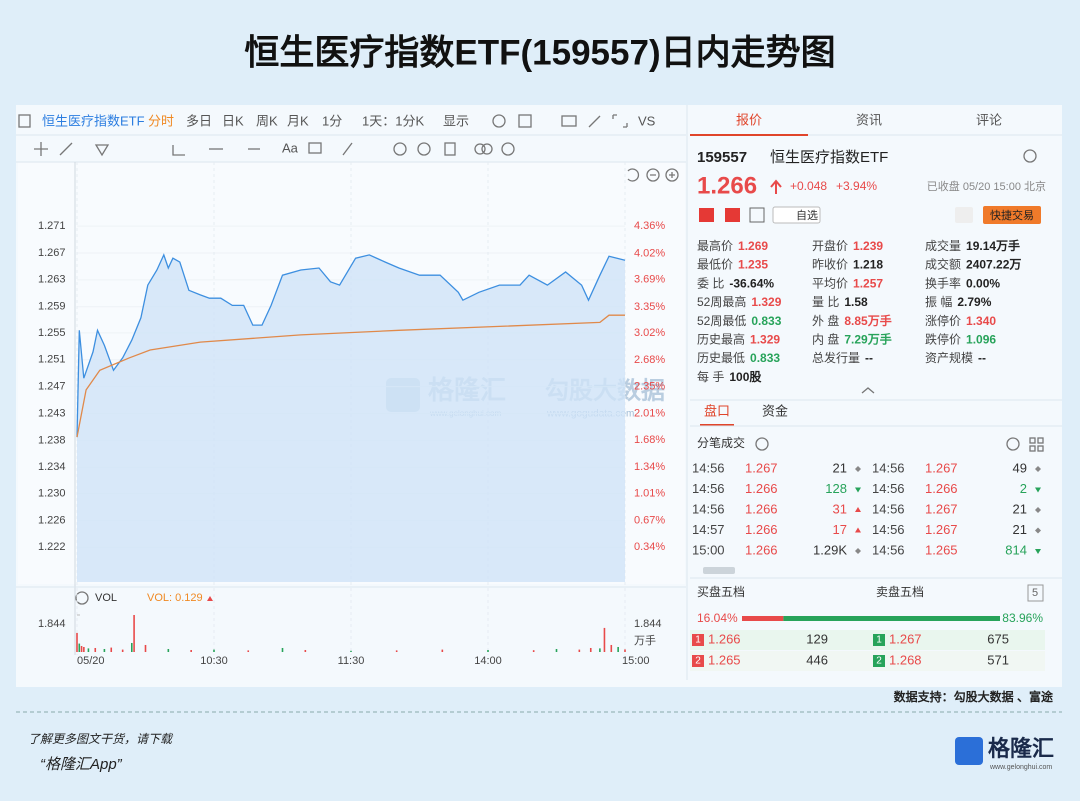  What do you see at coordinates (710, 376) in the screenshot?
I see `stat-label: 每 手` at bounding box center [710, 376].